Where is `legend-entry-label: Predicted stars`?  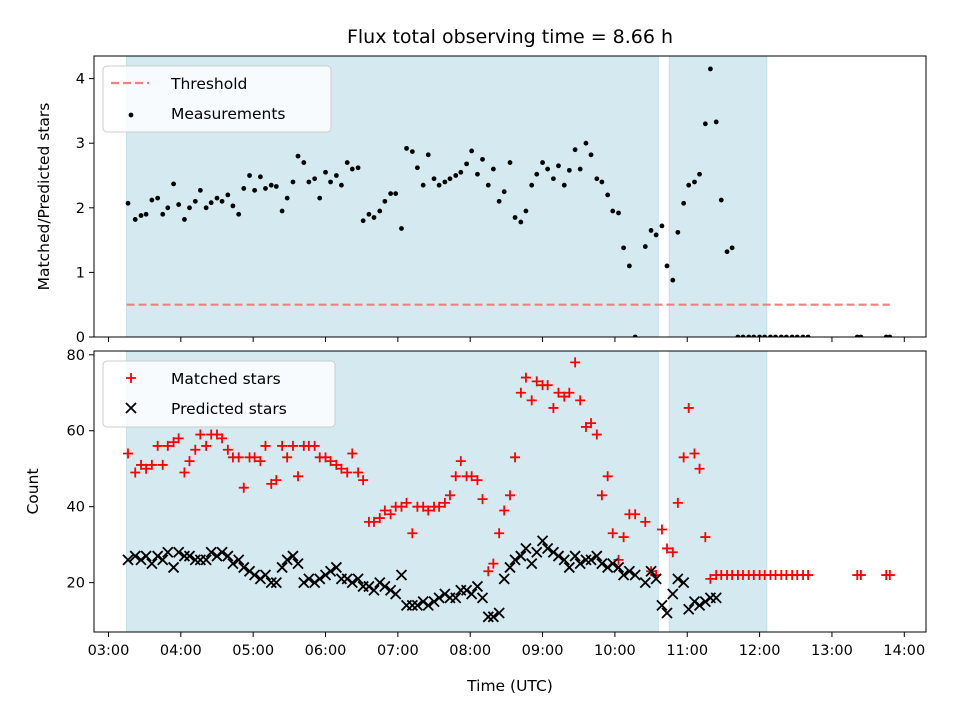 legend-entry-label: Predicted stars is located at coordinates (229, 409).